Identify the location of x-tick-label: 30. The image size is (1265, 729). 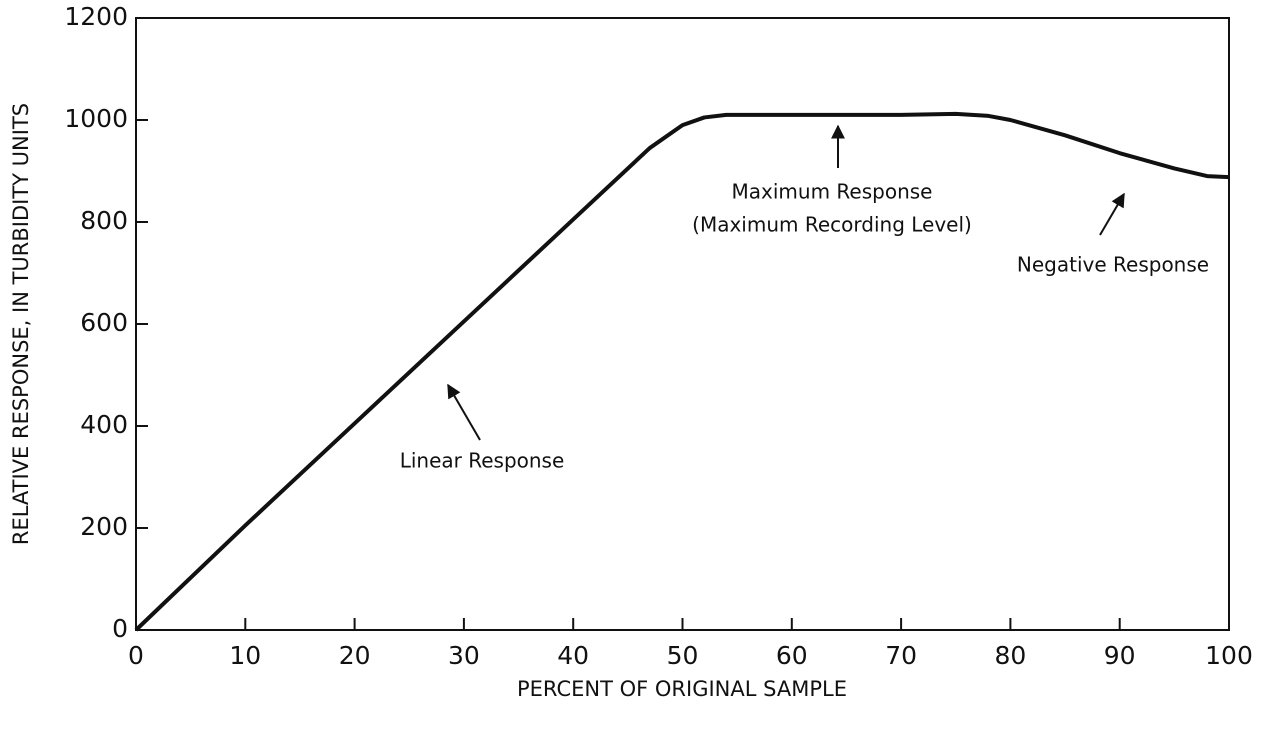
(464, 655).